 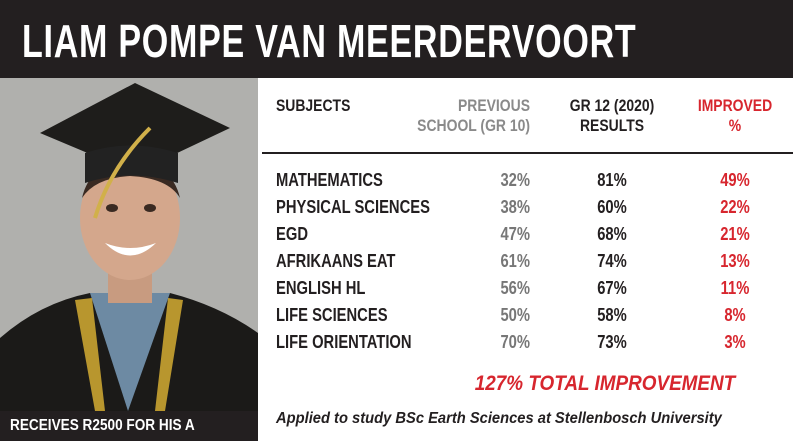 I want to click on score: 60%, so click(x=612, y=207).